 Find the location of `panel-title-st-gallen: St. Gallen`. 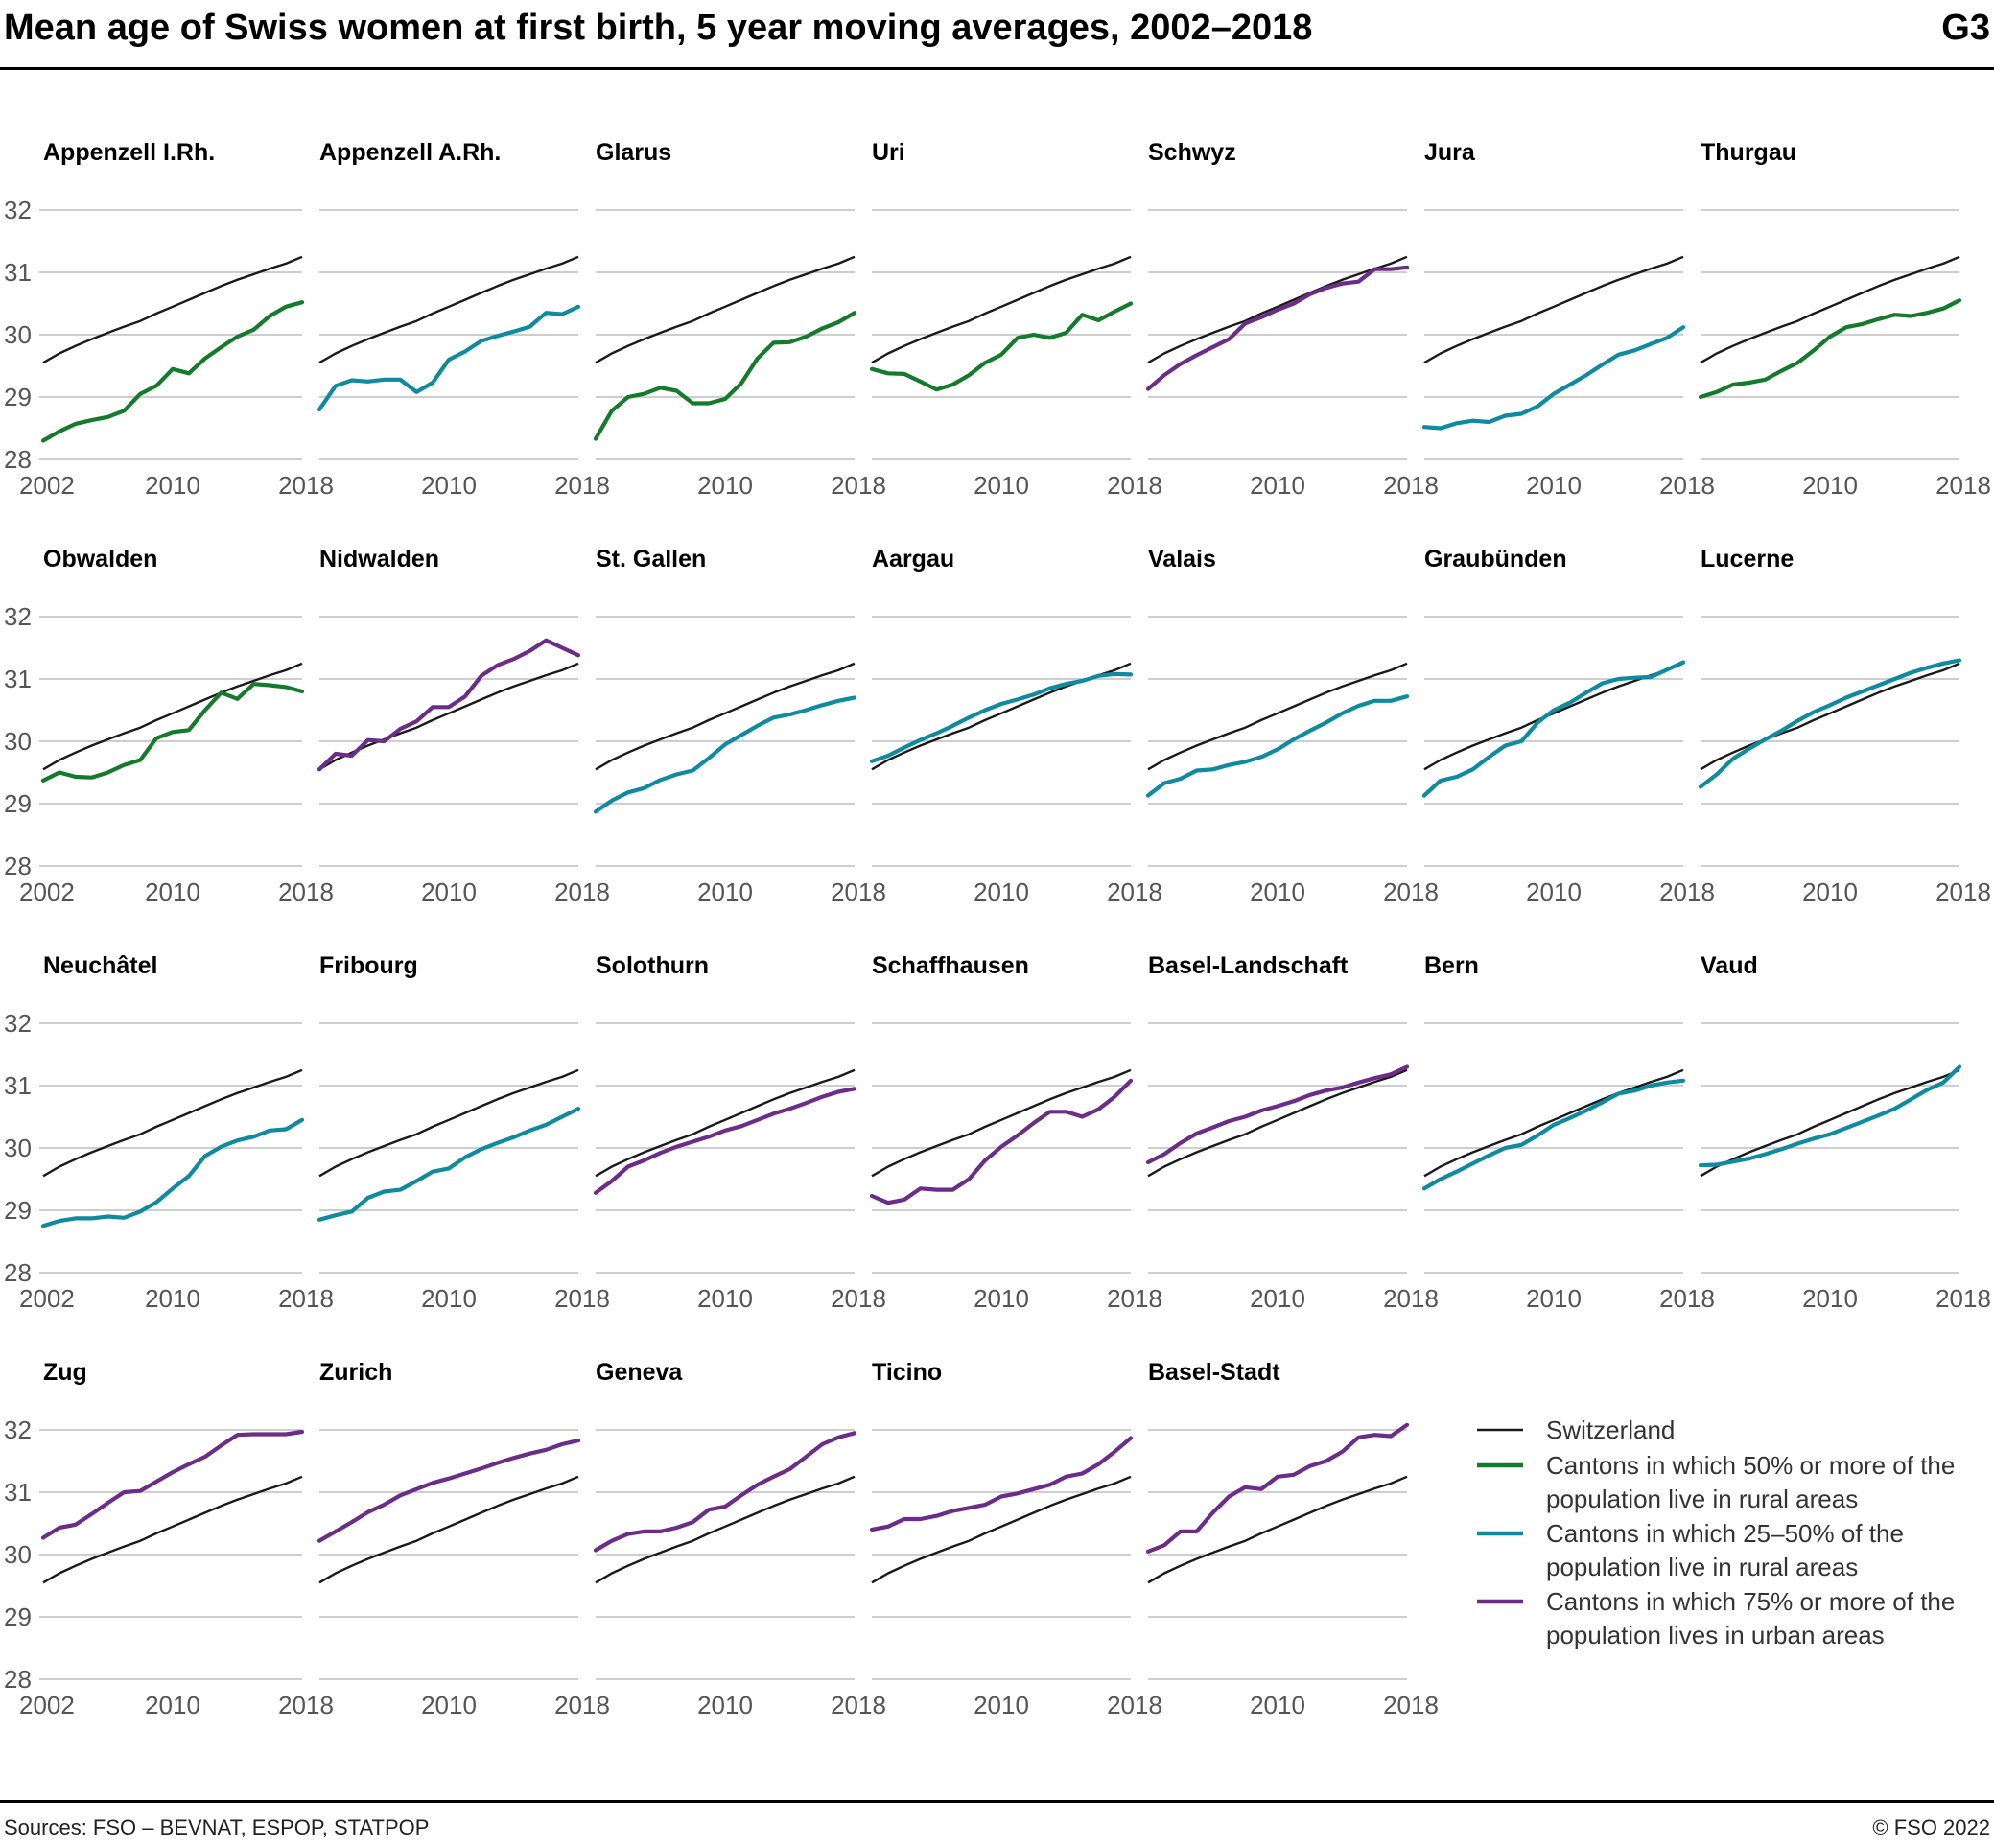

panel-title-st-gallen: St. Gallen is located at coordinates (651, 559).